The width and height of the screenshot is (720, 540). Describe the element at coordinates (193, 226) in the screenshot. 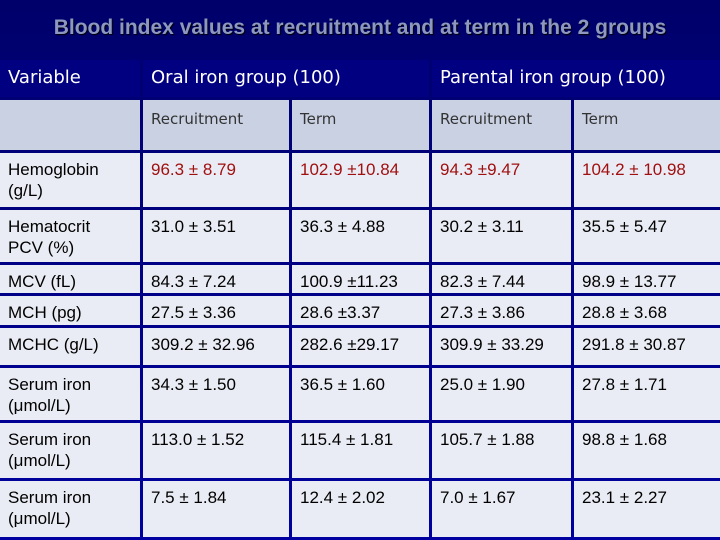

I see `value-cell-text: 31.0 ± 3.51` at that location.